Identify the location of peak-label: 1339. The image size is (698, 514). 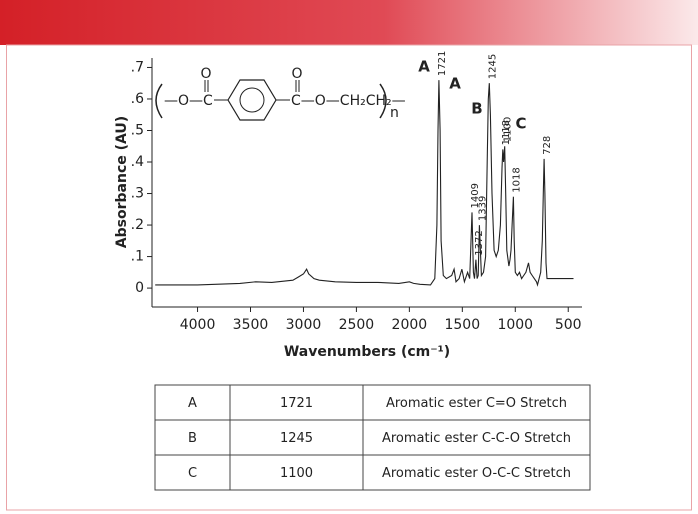
(482, 208).